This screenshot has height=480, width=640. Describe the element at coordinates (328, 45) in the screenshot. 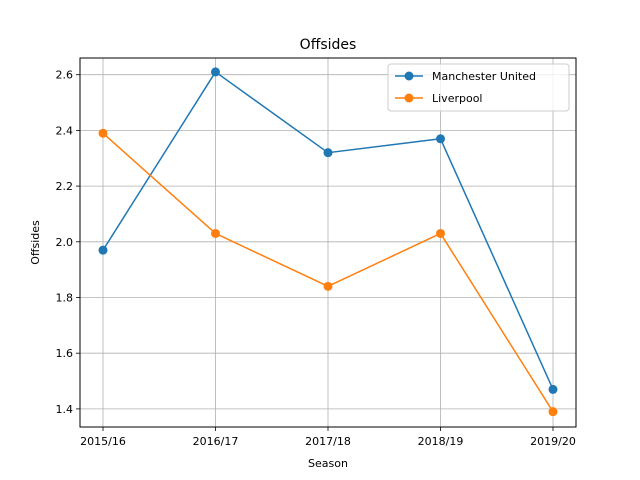

I see `chart-title: Offsides` at that location.